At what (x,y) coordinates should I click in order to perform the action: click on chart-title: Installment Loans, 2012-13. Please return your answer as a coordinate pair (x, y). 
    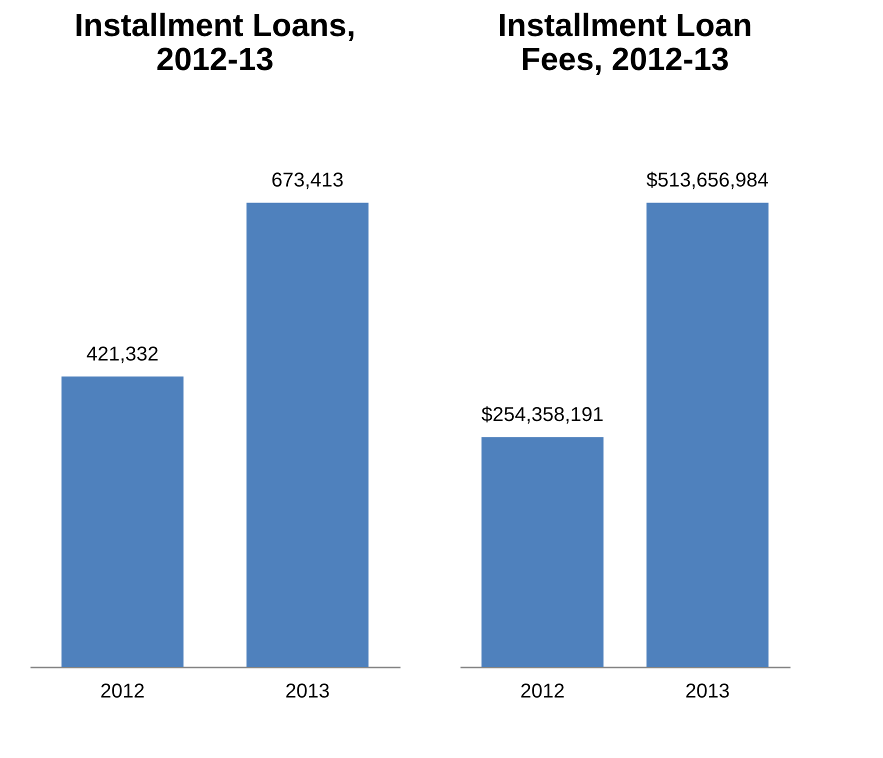
    Looking at the image, I should click on (215, 42).